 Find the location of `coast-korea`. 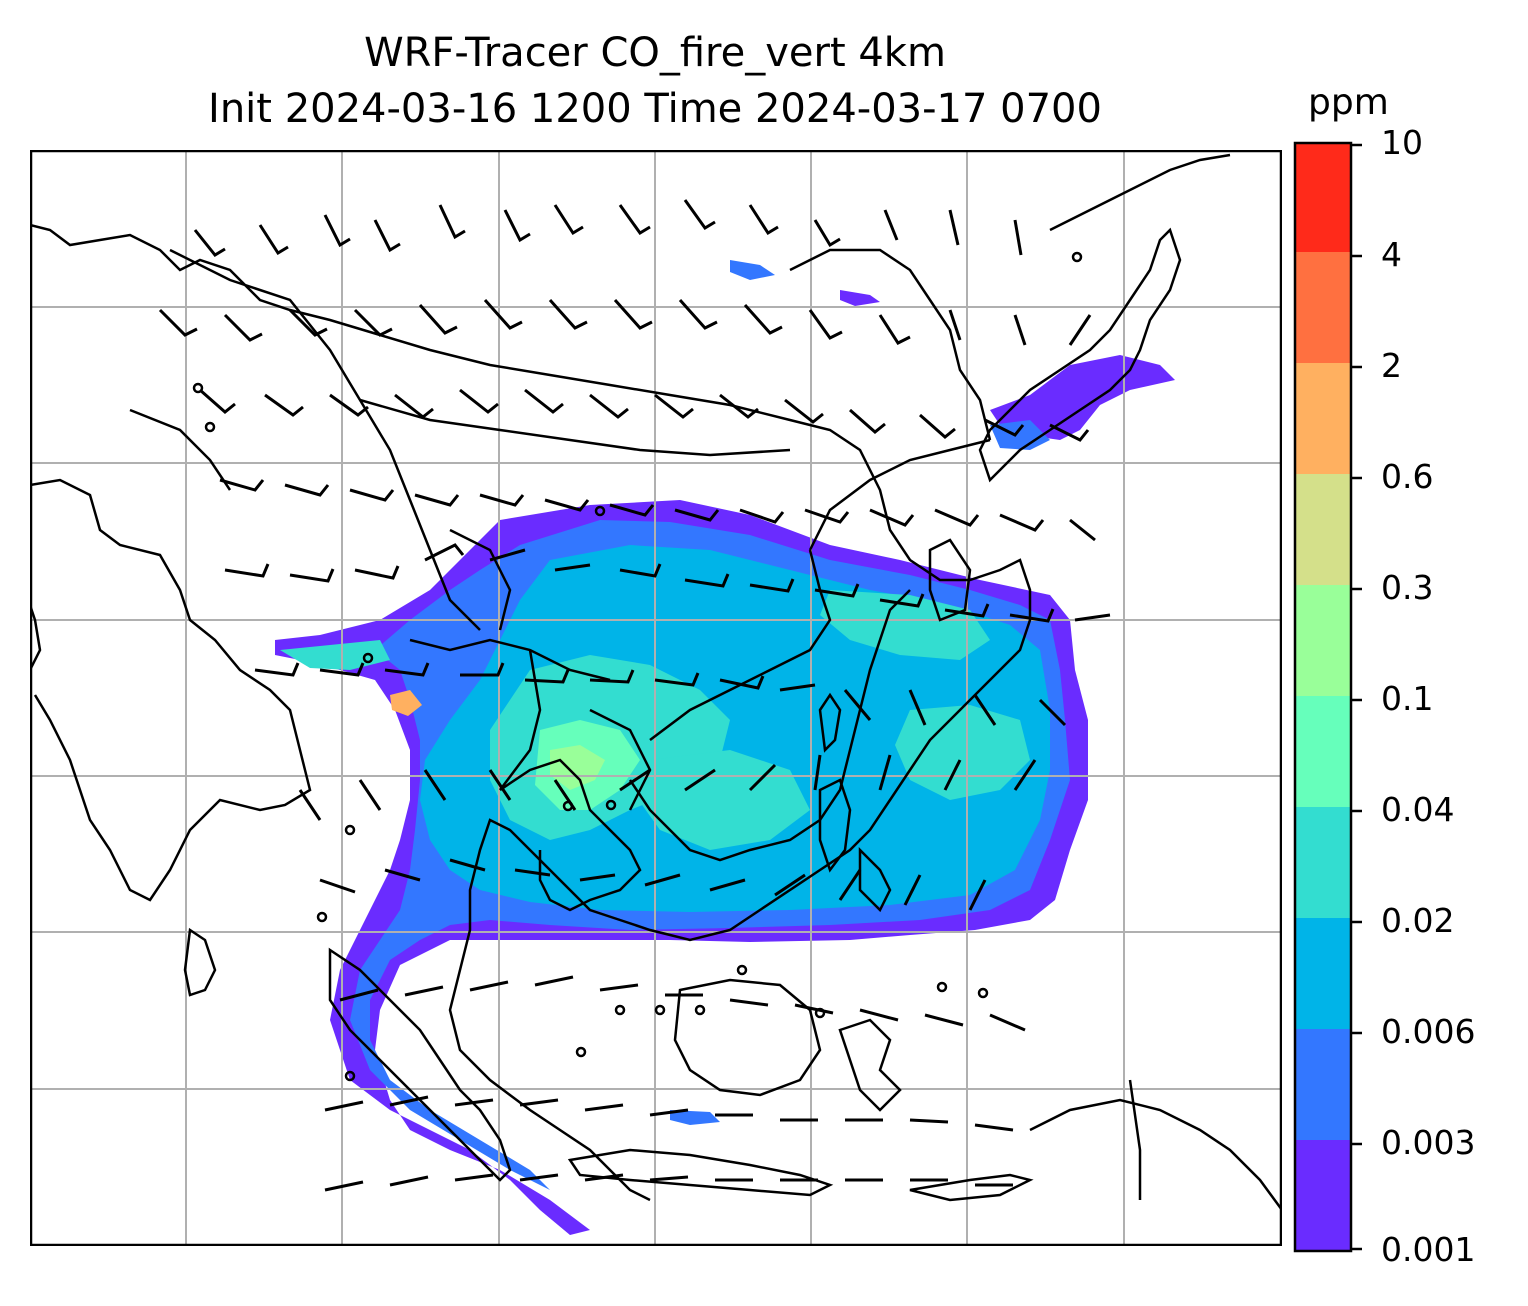

coast-korea is located at coordinates (950, 580).